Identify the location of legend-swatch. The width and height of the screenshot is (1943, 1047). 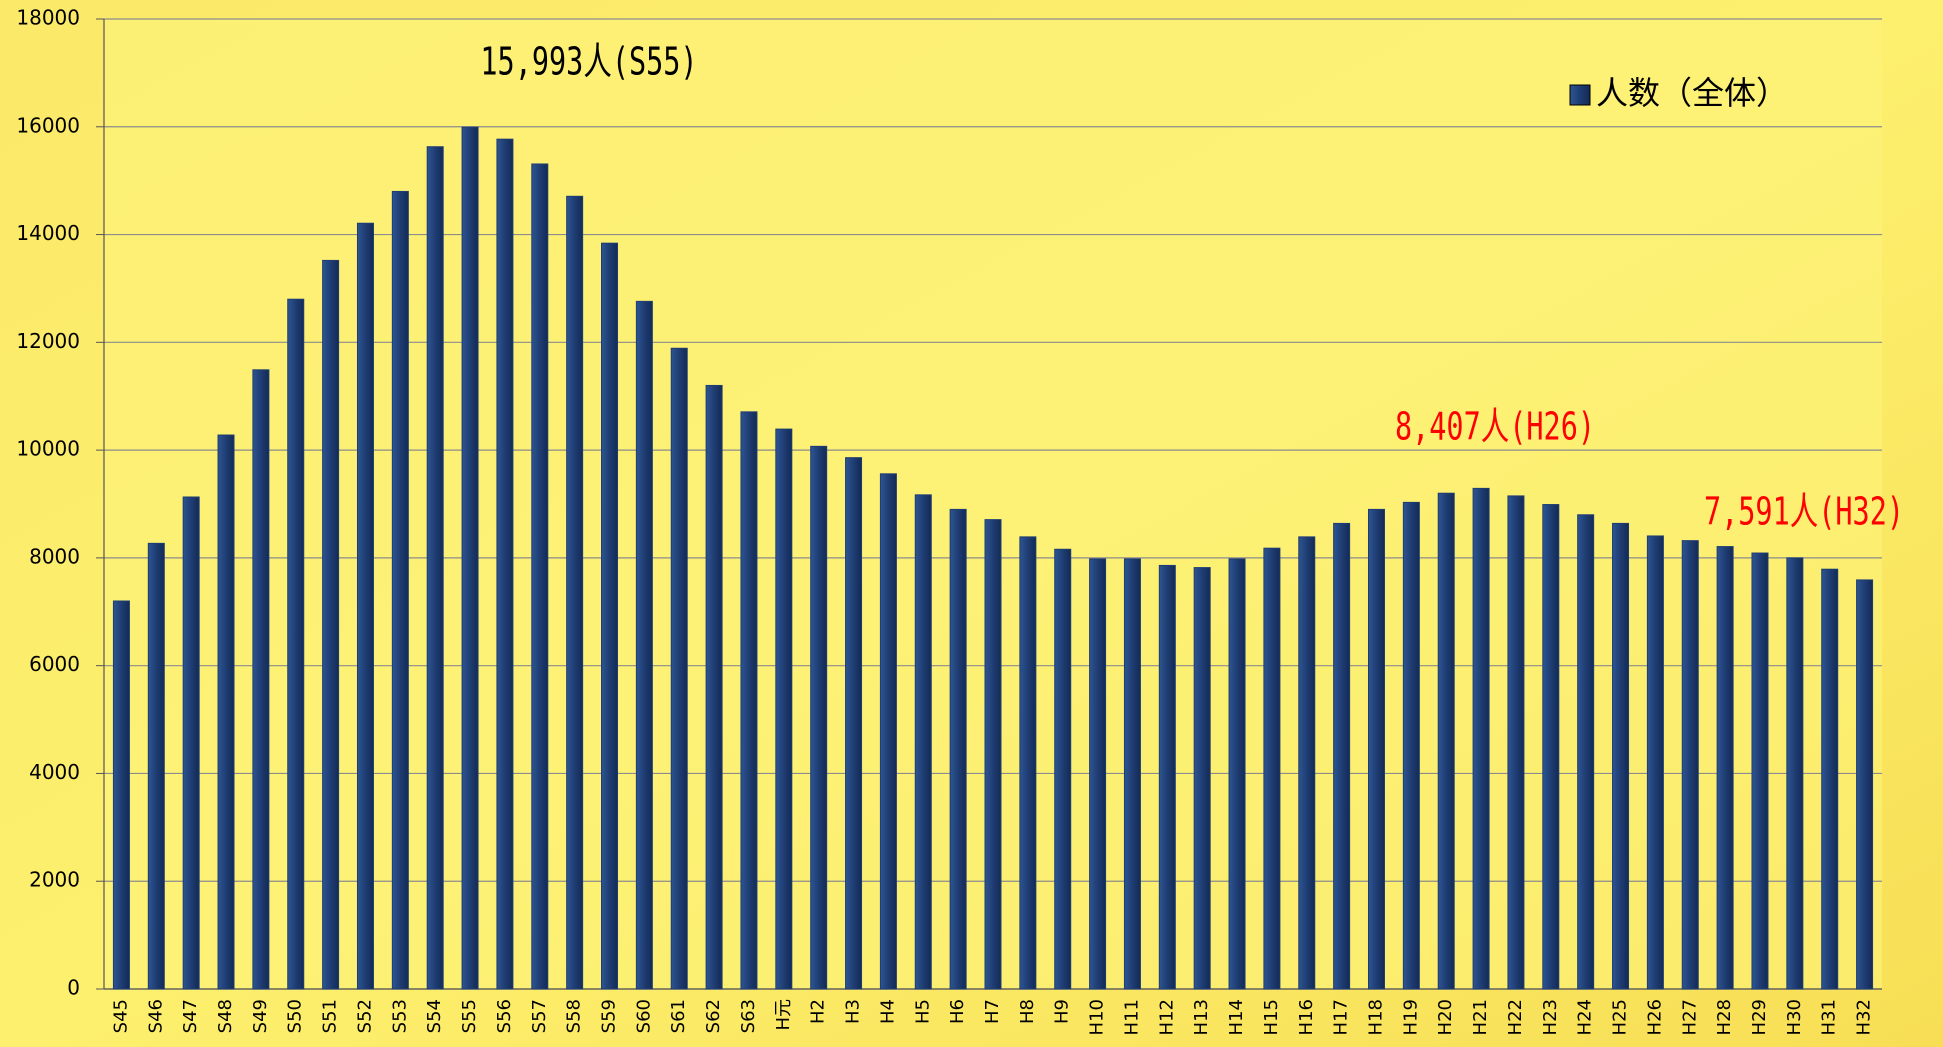
(1580, 95).